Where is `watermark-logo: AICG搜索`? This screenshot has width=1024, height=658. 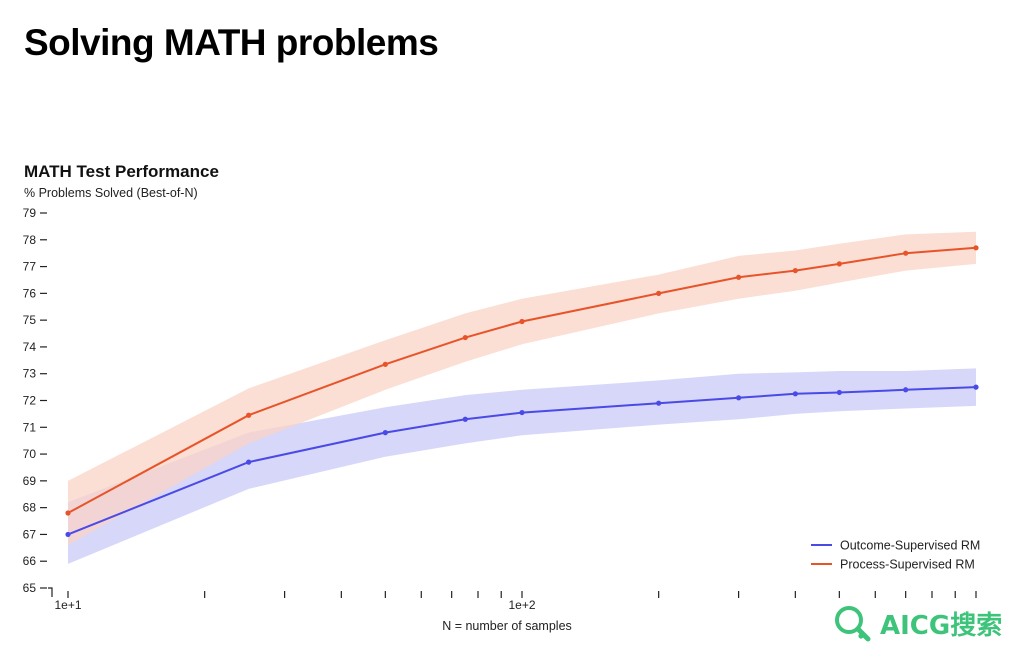
watermark-logo: AICG搜索 is located at coordinates (918, 624).